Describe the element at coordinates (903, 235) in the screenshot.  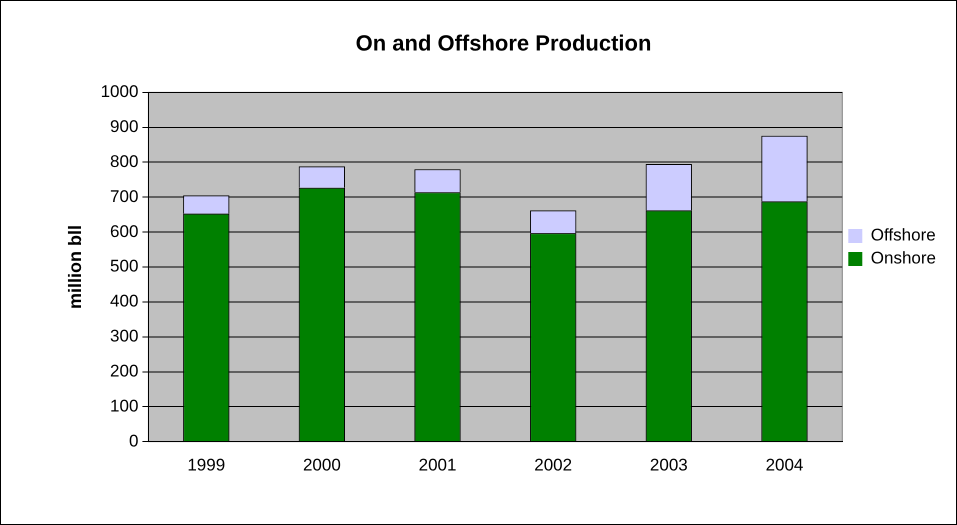
I see `legend-label: Offshore` at that location.